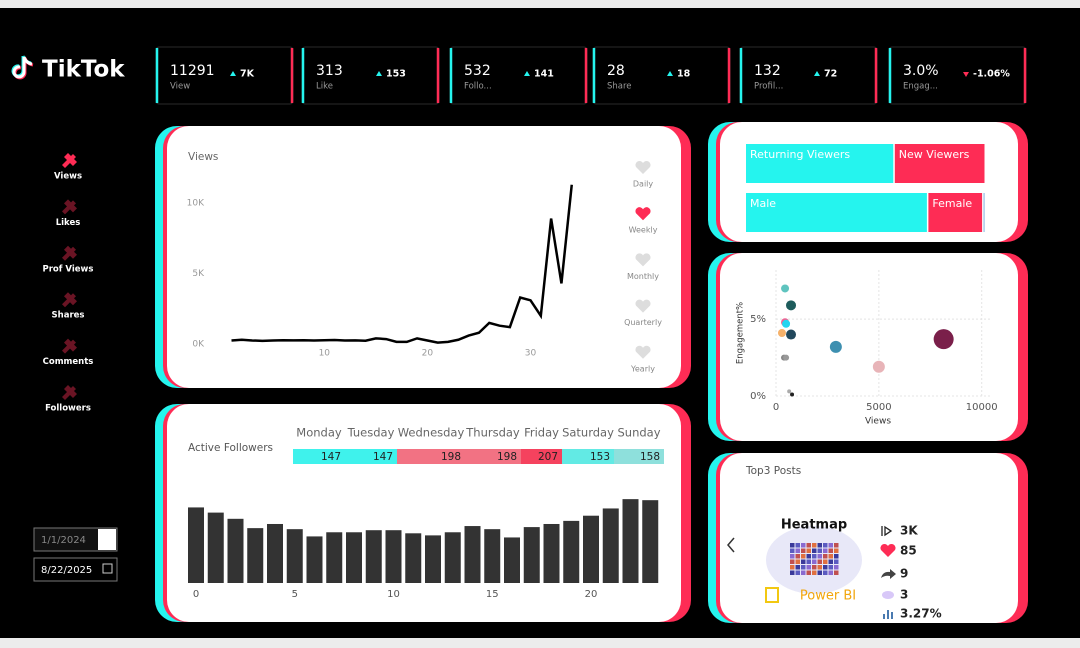  I want to click on kpi-change: 18, so click(684, 74).